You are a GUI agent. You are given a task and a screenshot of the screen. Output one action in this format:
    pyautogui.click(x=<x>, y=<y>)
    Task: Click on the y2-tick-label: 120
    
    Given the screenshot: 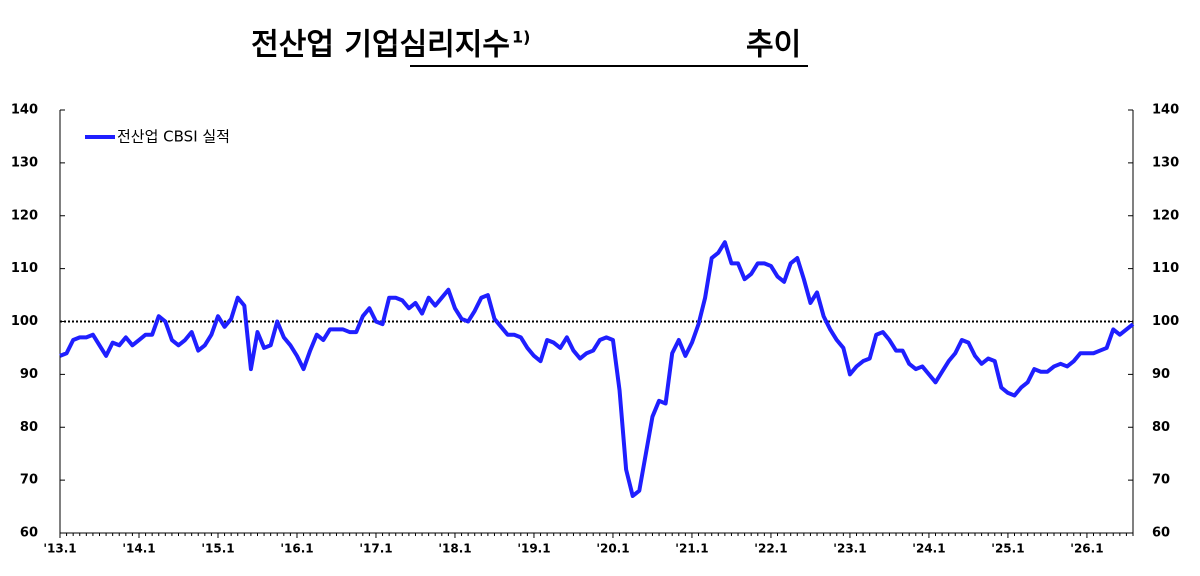 What is the action you would take?
    pyautogui.click(x=1165, y=215)
    